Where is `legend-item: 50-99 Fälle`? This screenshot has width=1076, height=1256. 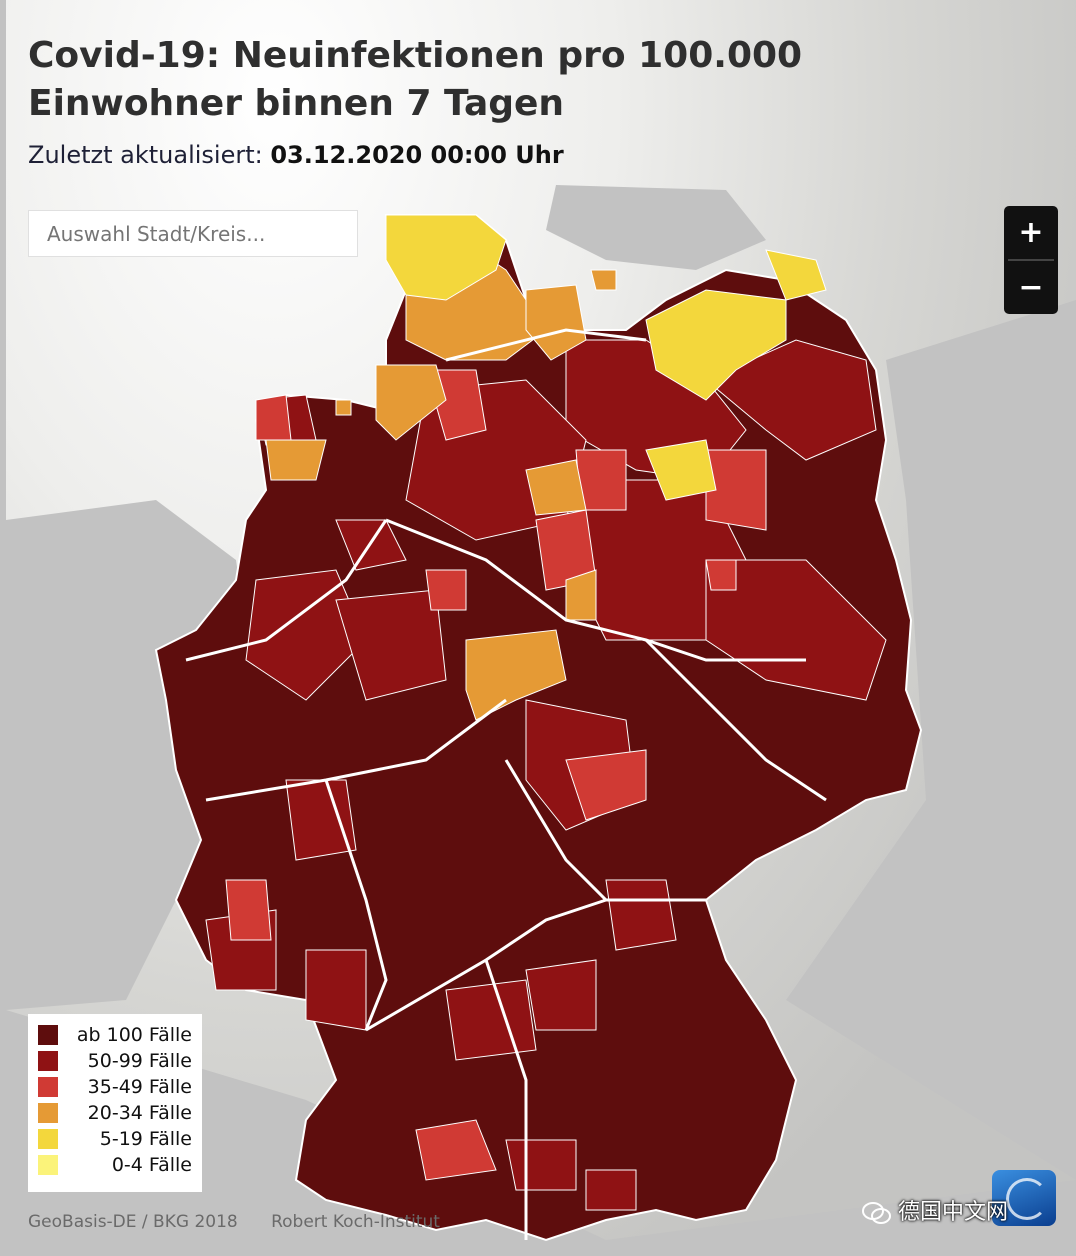 legend-item: 50-99 Fälle is located at coordinates (115, 1061).